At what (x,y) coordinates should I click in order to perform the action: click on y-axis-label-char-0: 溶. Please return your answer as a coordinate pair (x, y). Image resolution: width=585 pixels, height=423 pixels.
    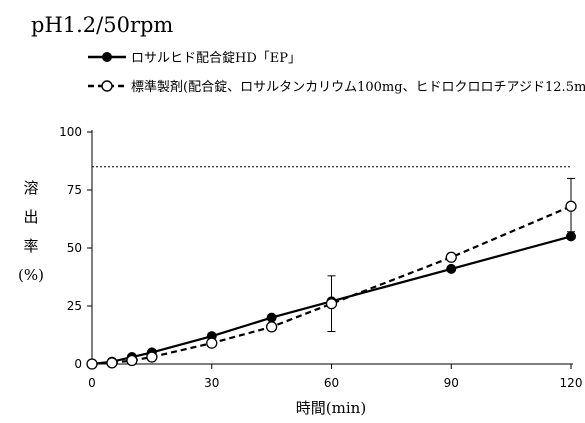
    Looking at the image, I should click on (30, 188).